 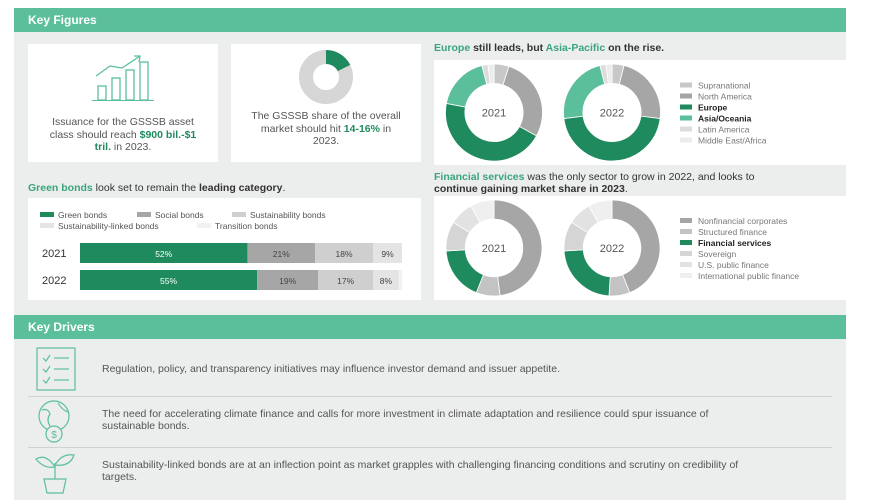 I want to click on globe-money-icon: $, so click(x=54, y=421).